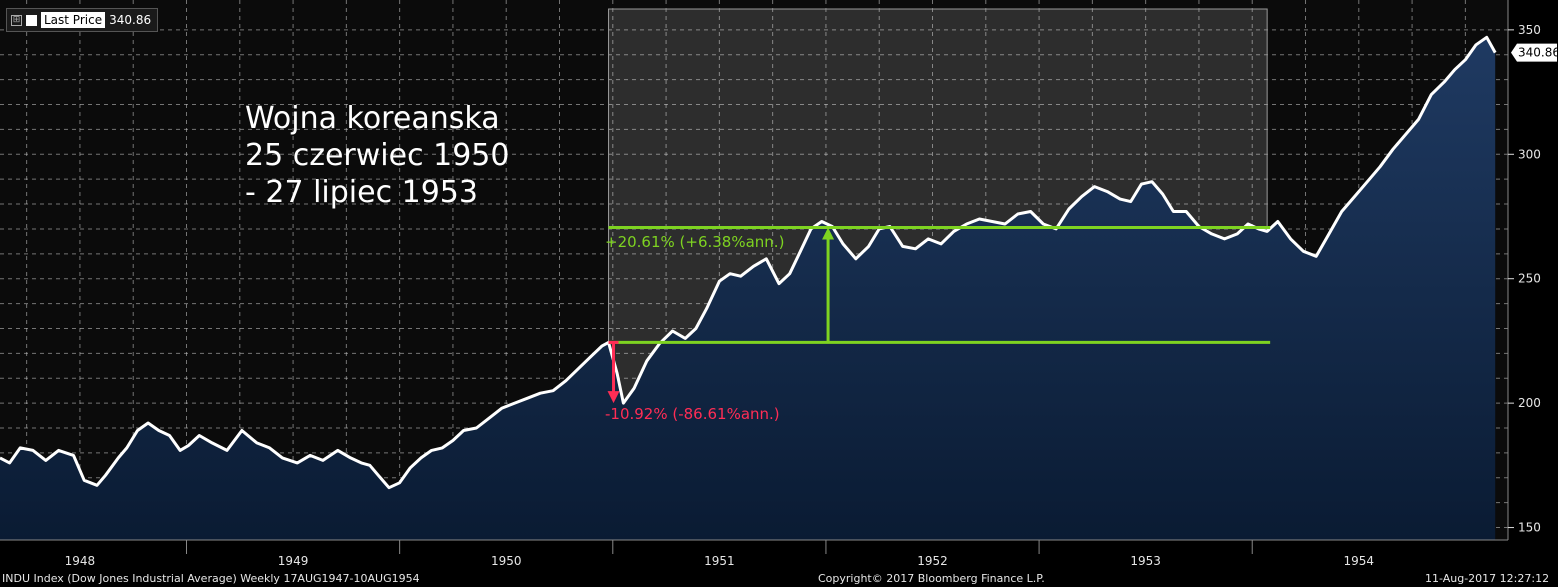 This screenshot has width=1558, height=587. Describe the element at coordinates (1538, 53) in the screenshot. I see `last-price-value: 340.86` at that location.